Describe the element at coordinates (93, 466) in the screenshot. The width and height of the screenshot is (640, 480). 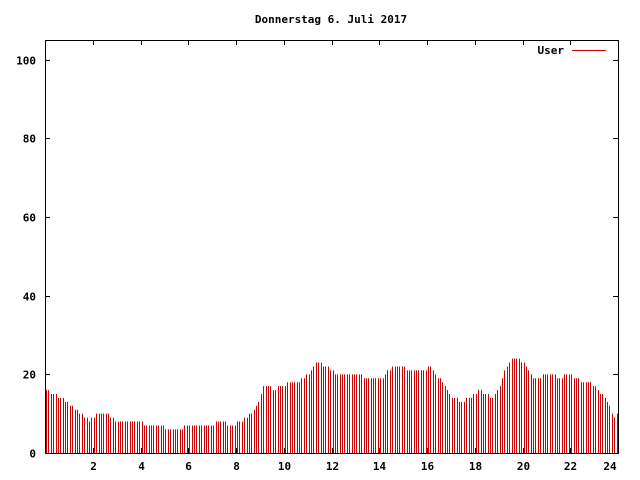
I see `x-tick-label: 2` at that location.